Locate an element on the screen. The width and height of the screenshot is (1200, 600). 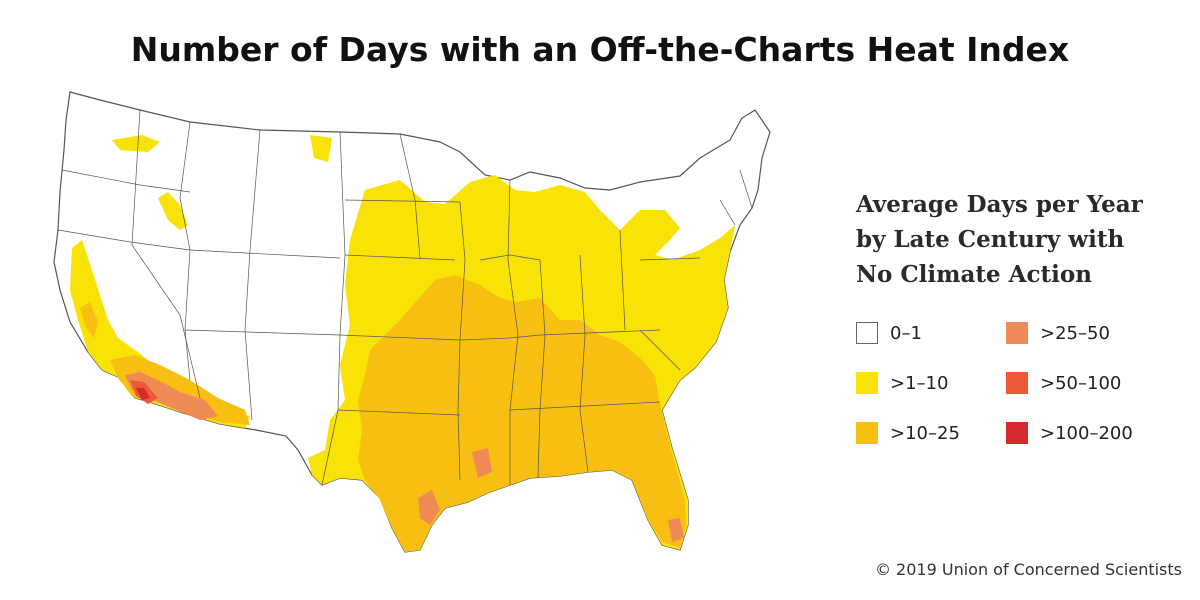
legend-title-line: No Climate Action is located at coordinates (974, 274).